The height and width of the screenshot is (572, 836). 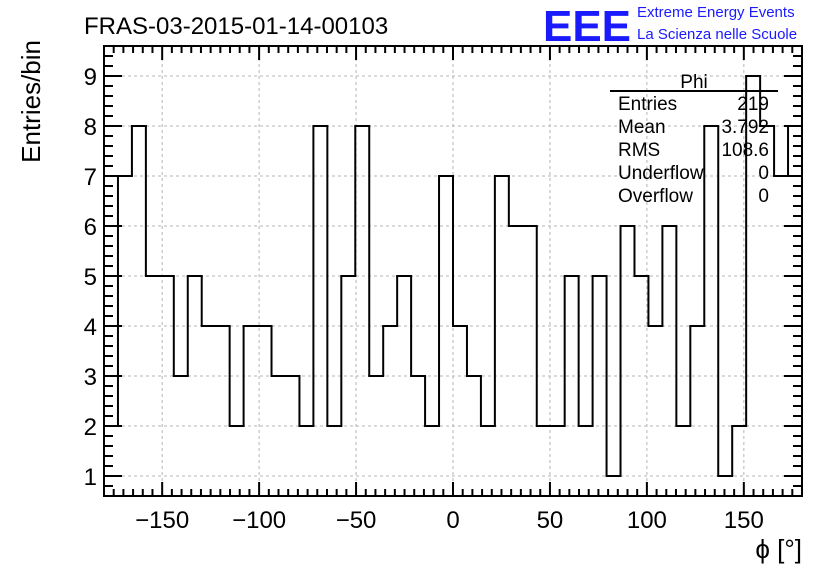 I want to click on x-tick-label: 50, so click(x=550, y=520).